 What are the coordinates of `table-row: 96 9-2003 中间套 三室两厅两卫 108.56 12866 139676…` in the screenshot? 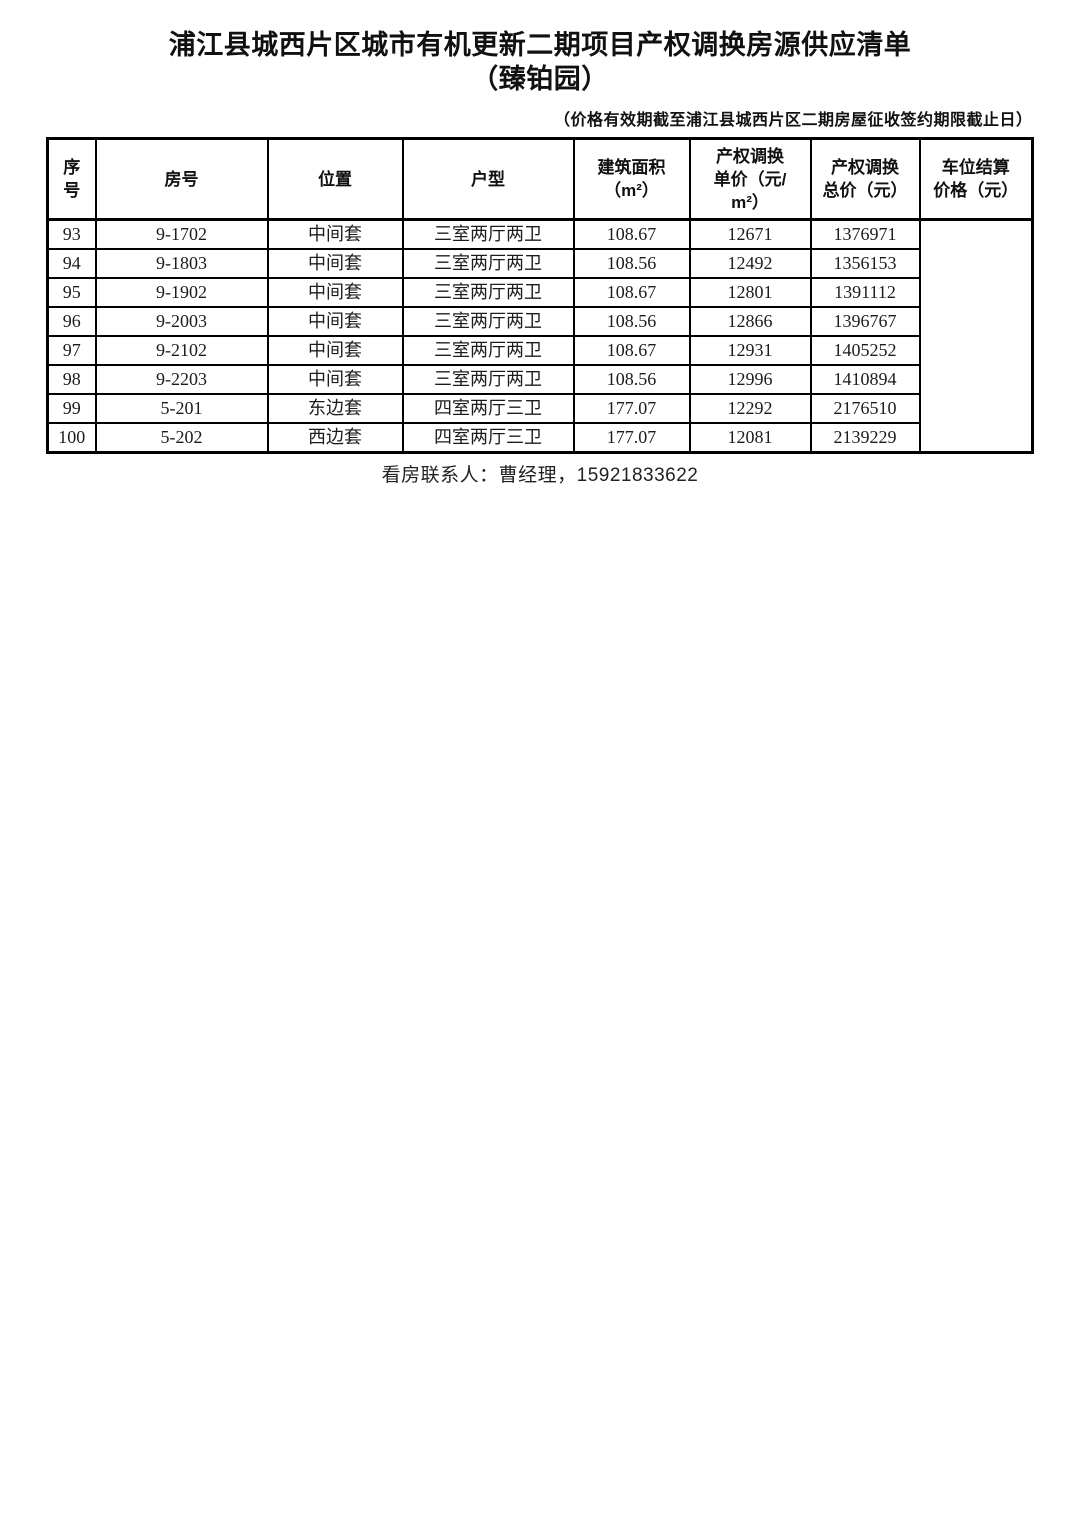 It's located at (539, 321).